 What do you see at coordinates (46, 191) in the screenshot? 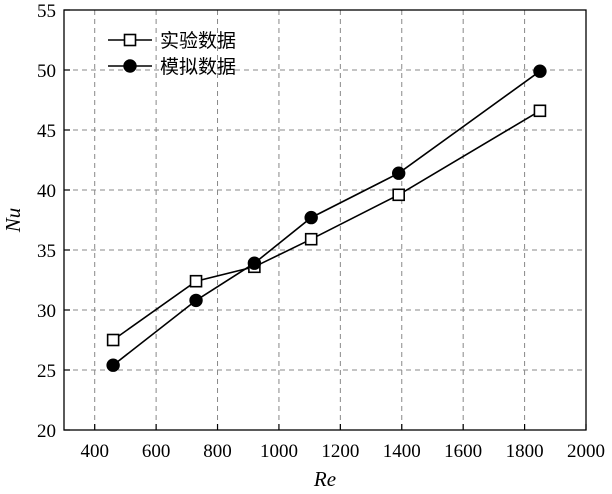
I see `y-tick-label: 40` at bounding box center [46, 191].